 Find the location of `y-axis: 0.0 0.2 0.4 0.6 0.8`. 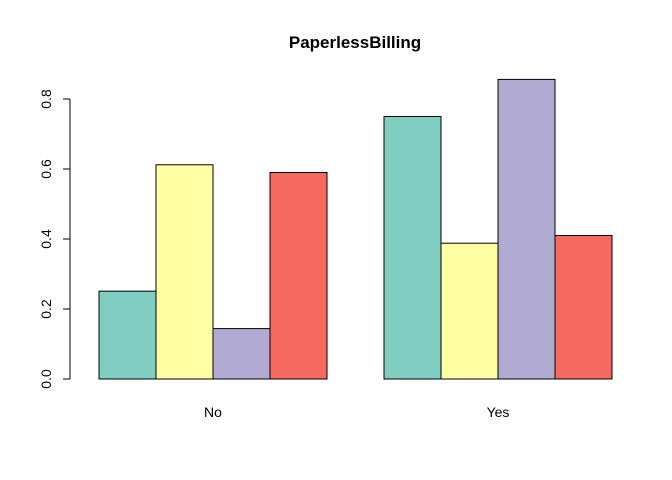

y-axis: 0.0 0.2 0.4 0.6 0.8 is located at coordinates (54, 239).